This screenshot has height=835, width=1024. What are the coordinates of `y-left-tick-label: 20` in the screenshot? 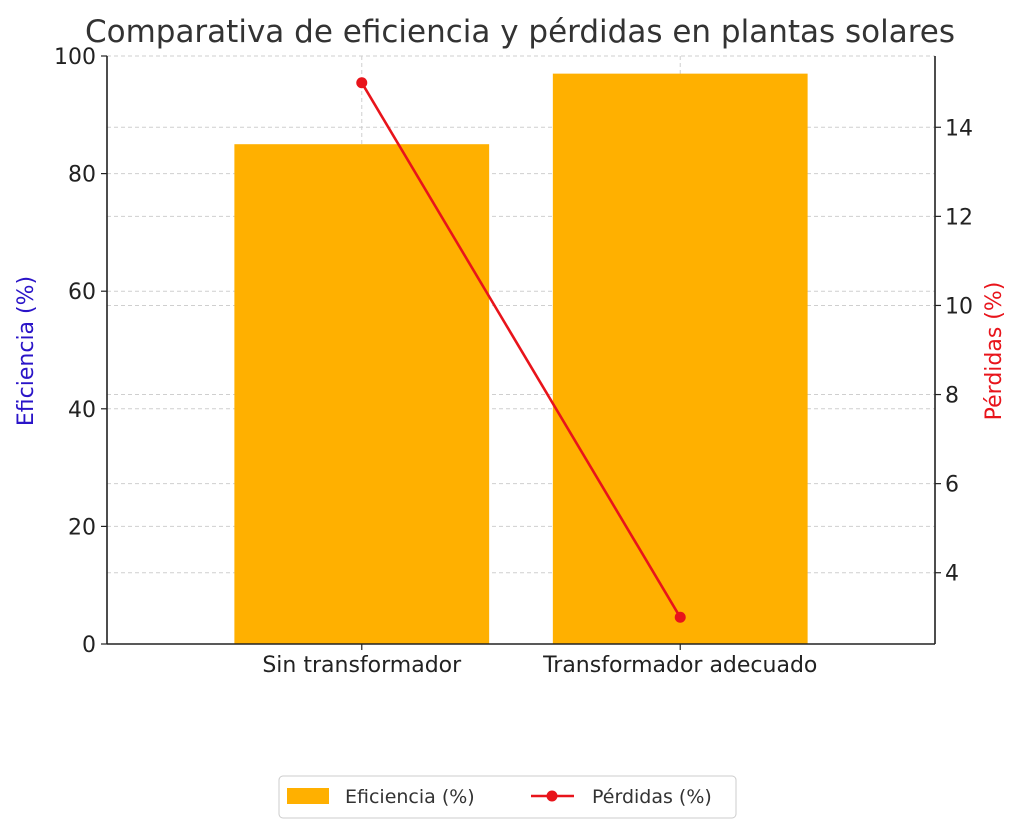 It's located at (82, 527).